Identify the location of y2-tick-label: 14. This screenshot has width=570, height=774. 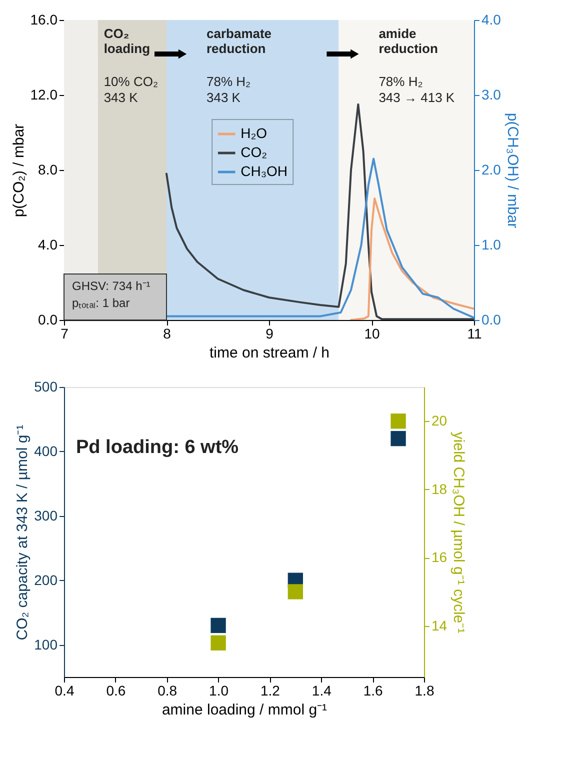
(440, 625).